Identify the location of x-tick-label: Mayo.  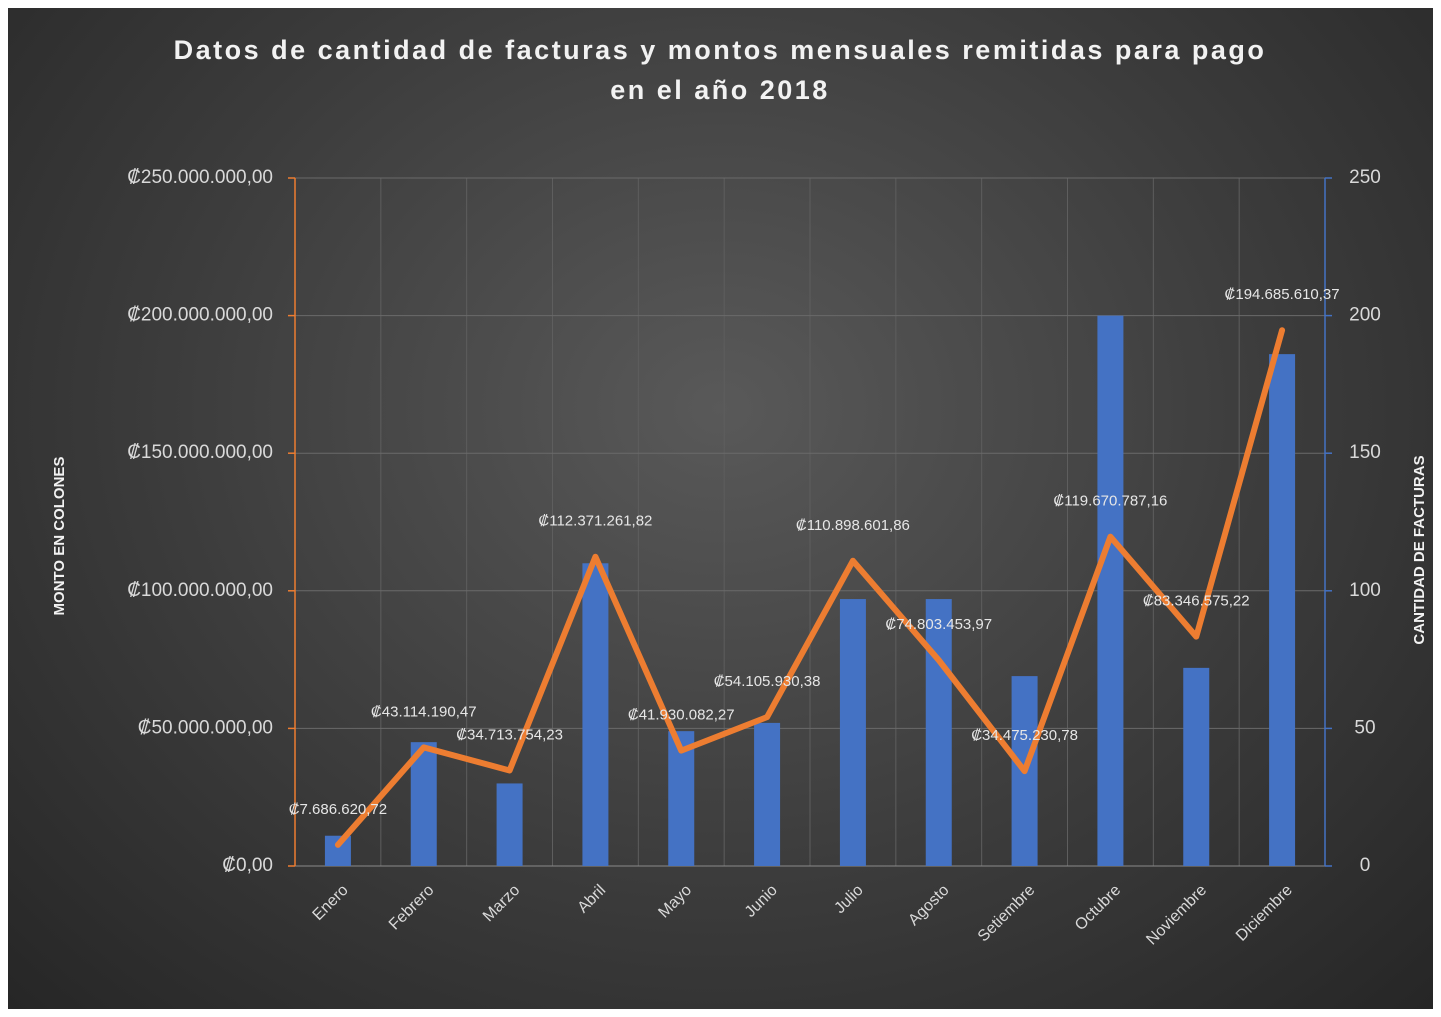
(675, 902).